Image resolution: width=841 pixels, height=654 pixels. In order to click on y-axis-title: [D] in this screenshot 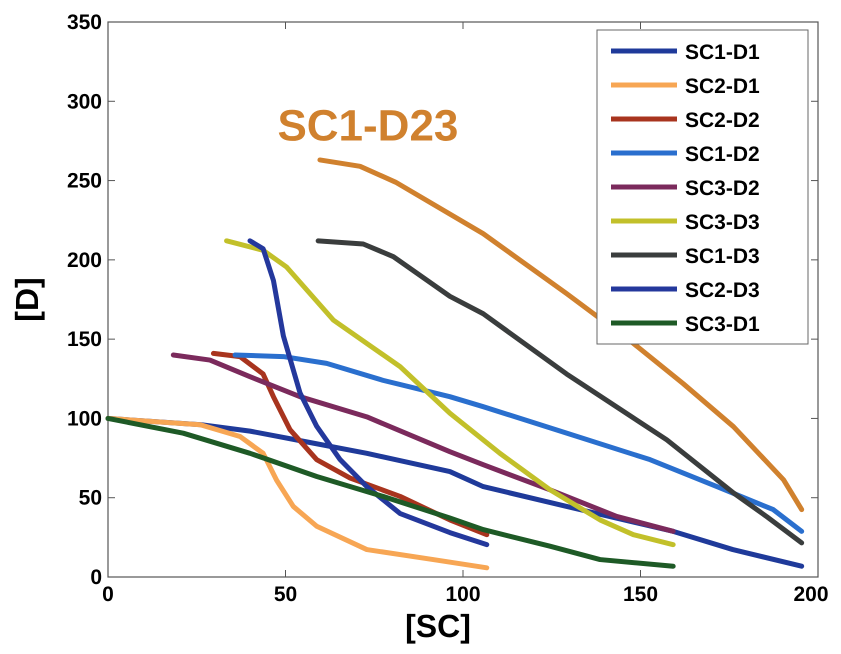, I will do `click(27, 299)`.